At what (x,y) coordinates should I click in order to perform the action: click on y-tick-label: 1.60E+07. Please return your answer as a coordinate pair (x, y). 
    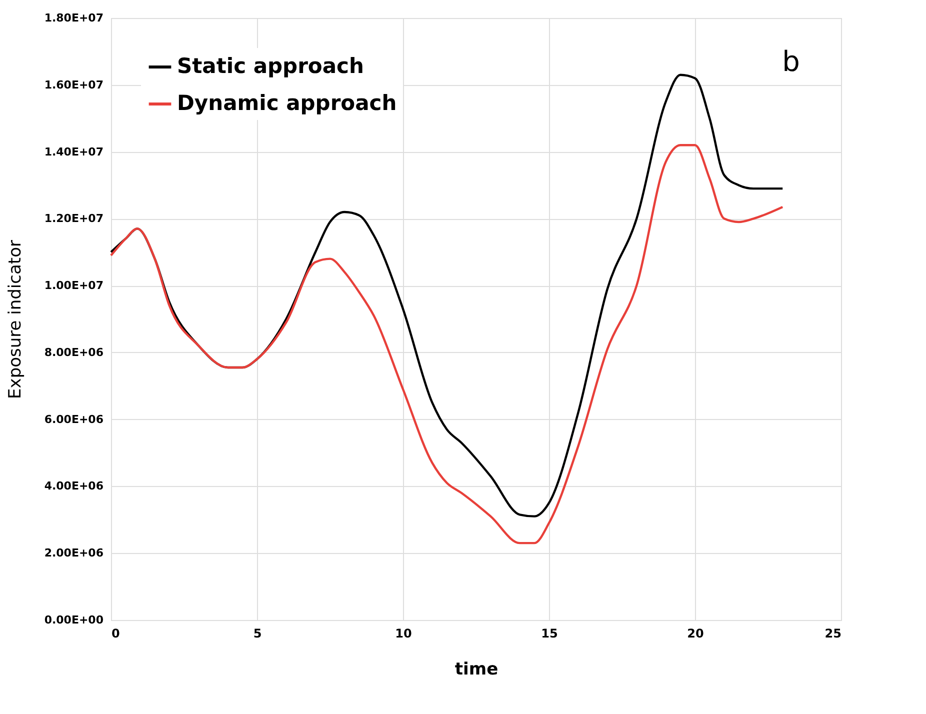
    Looking at the image, I should click on (74, 85).